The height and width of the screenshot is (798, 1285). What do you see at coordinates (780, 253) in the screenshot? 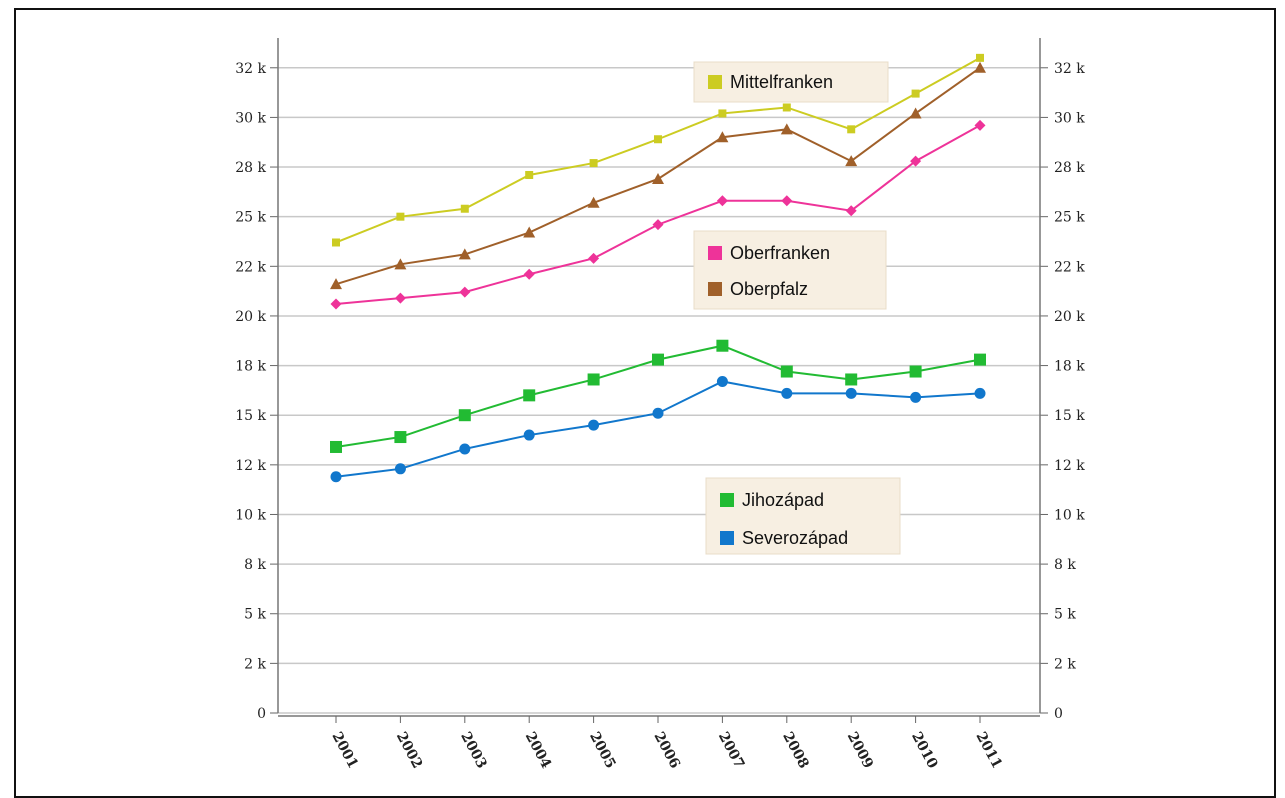
I see `legend-label: Oberfranken` at bounding box center [780, 253].